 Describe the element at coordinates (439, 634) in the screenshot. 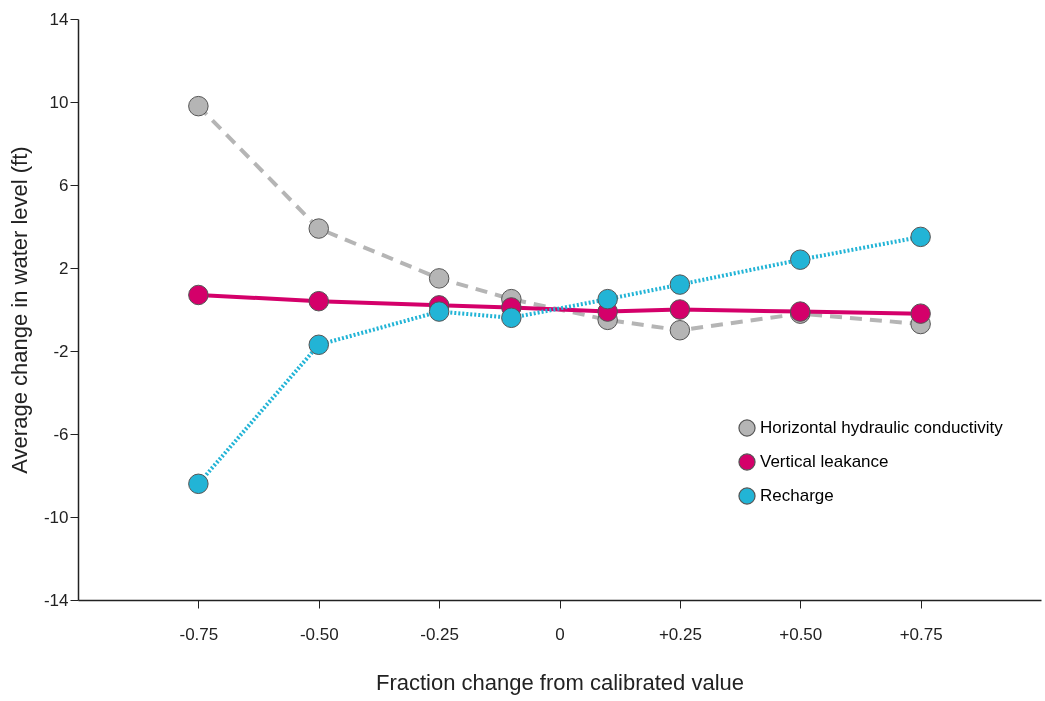

I see `x-tick-label: -0.25` at that location.